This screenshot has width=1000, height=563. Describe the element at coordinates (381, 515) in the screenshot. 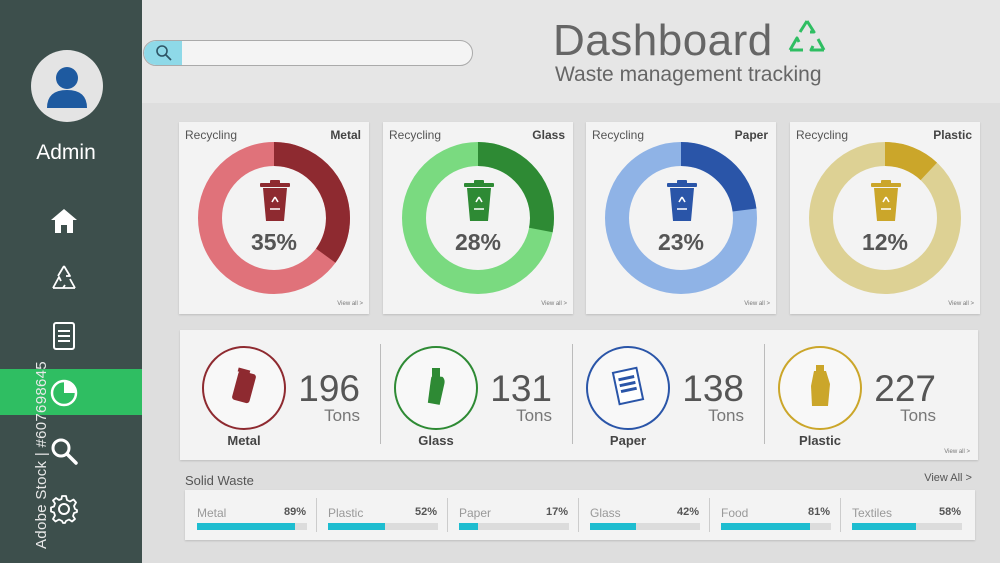

I see `solid-waste-plastic: Plastic 52%` at that location.